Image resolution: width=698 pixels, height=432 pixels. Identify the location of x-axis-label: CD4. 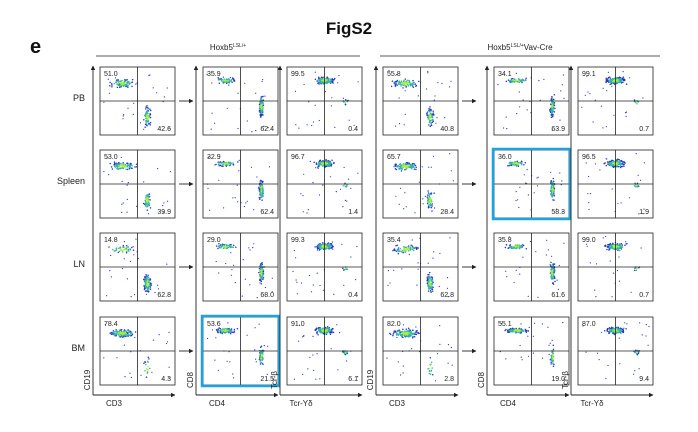
(508, 403).